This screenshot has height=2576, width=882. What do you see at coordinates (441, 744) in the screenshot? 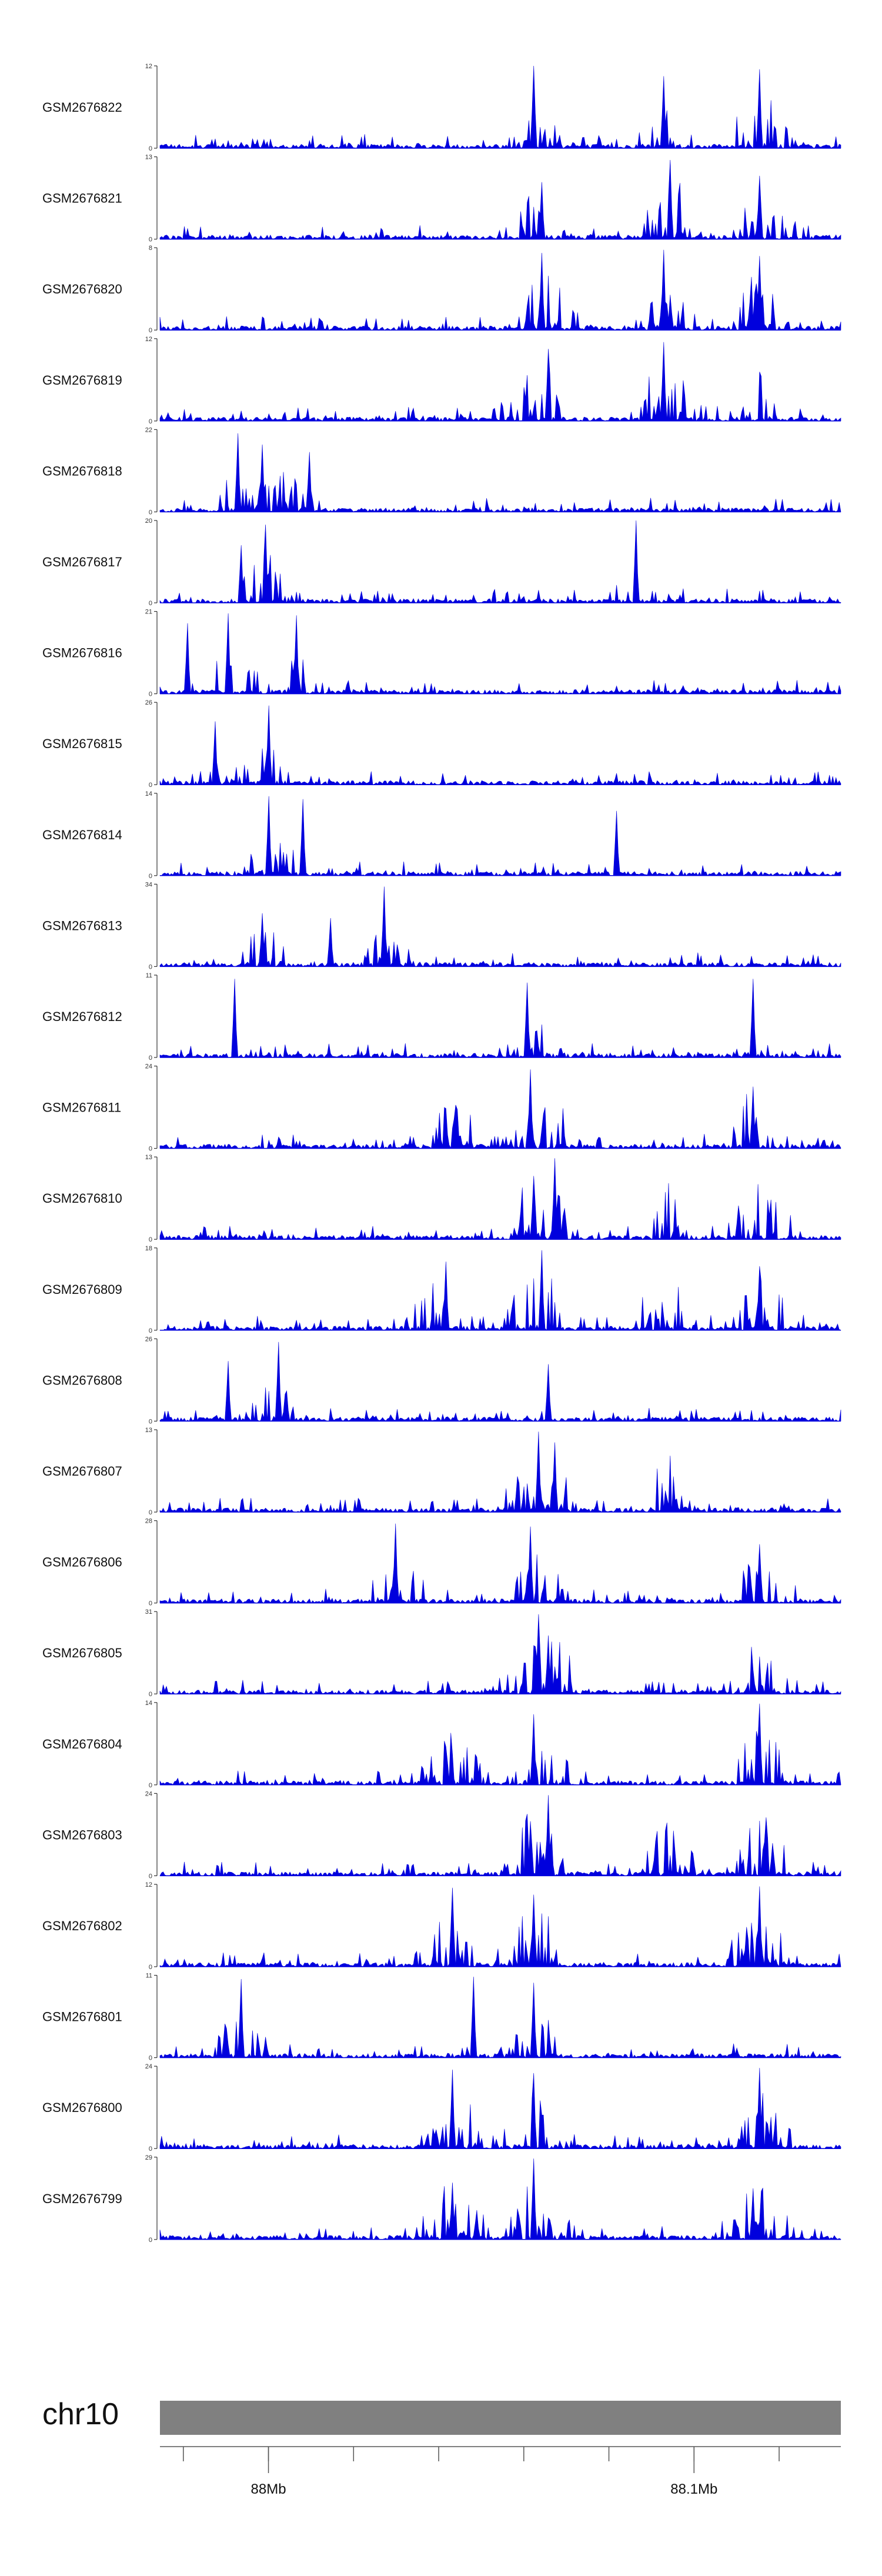
I see `track-GSM2676815: GSM2676815 26 0` at bounding box center [441, 744].